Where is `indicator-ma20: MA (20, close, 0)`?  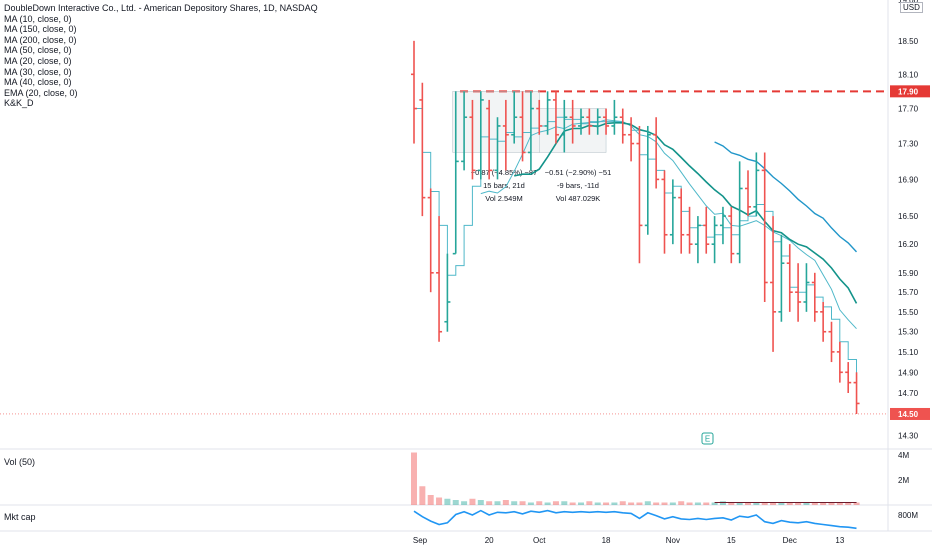 indicator-ma20: MA (20, close, 0) is located at coordinates (38, 60).